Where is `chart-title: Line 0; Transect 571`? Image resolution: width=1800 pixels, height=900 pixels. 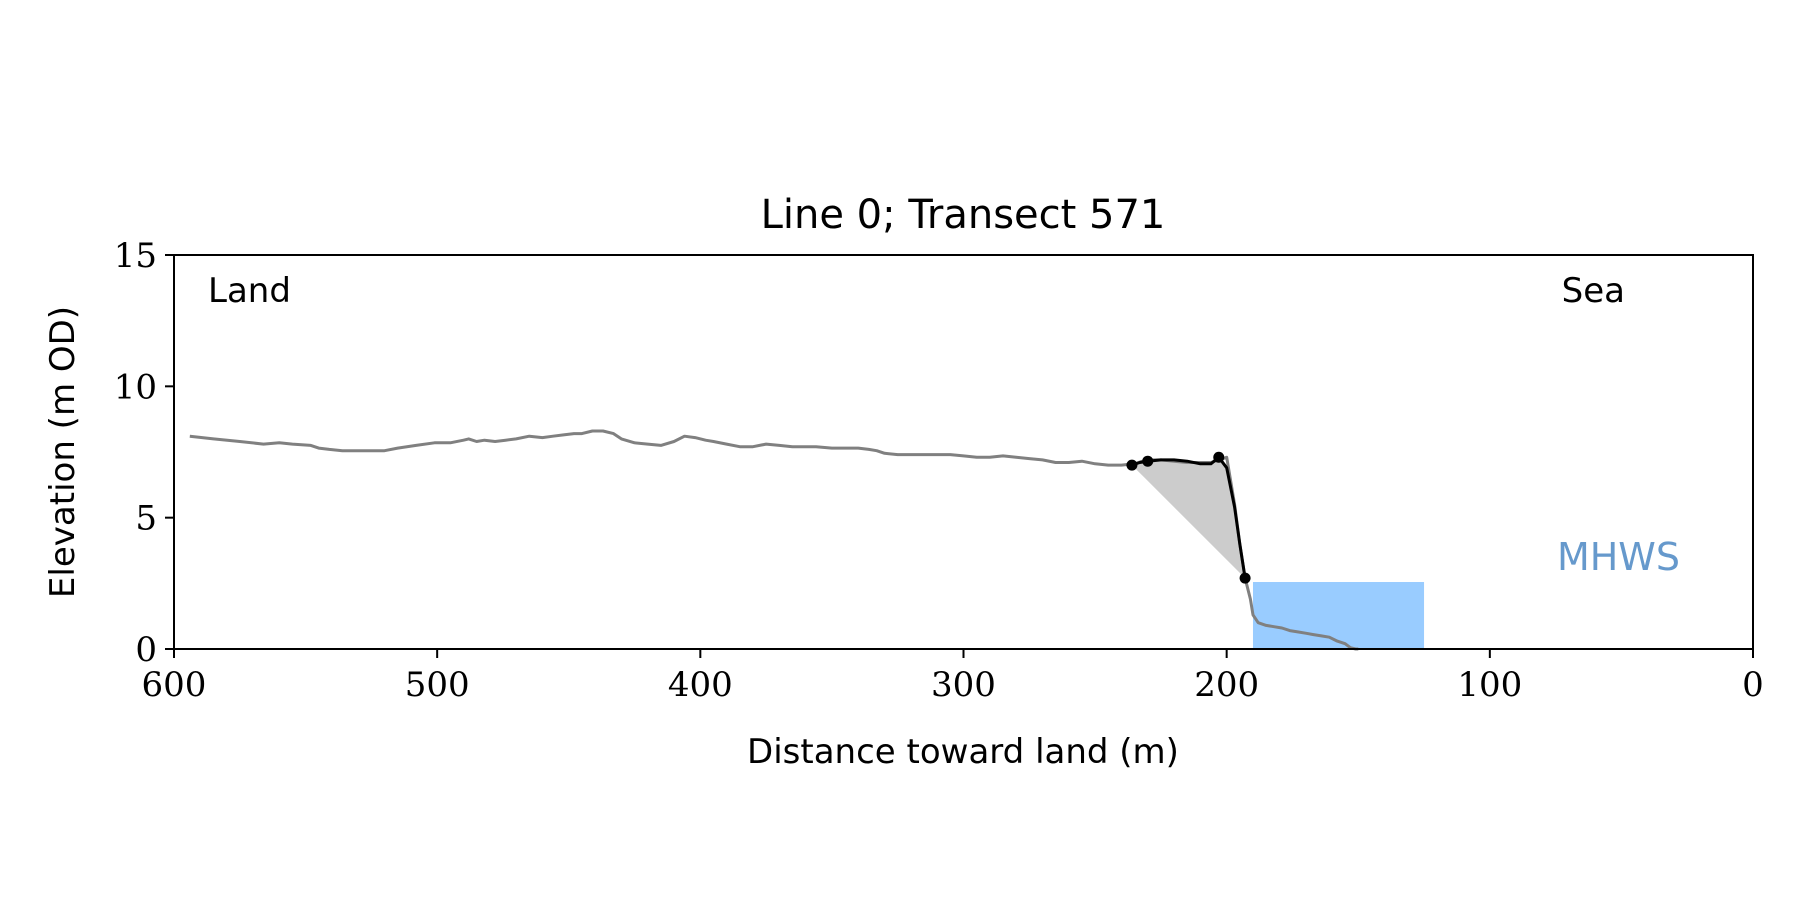
chart-title: Line 0; Transect 571 is located at coordinates (963, 215).